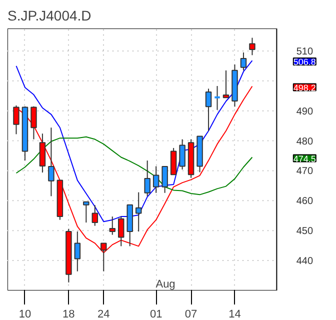  I want to click on y-tick-label: 450, so click(305, 232).